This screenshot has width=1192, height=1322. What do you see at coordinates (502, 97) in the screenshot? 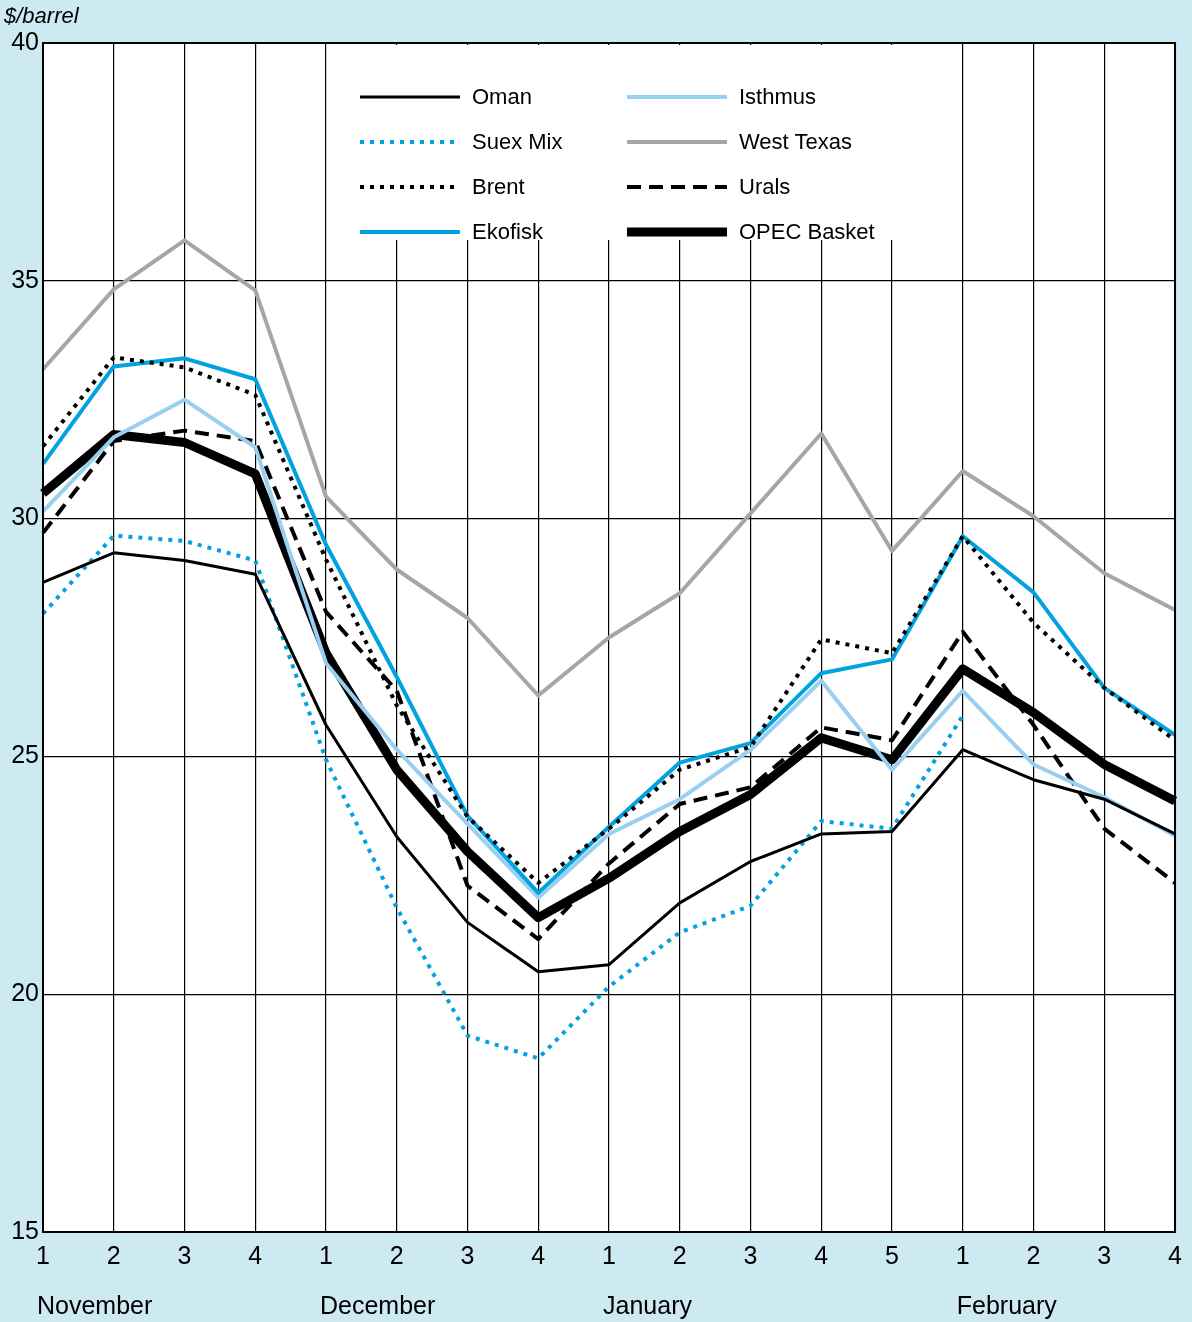
I see `legend-label: Oman` at bounding box center [502, 97].